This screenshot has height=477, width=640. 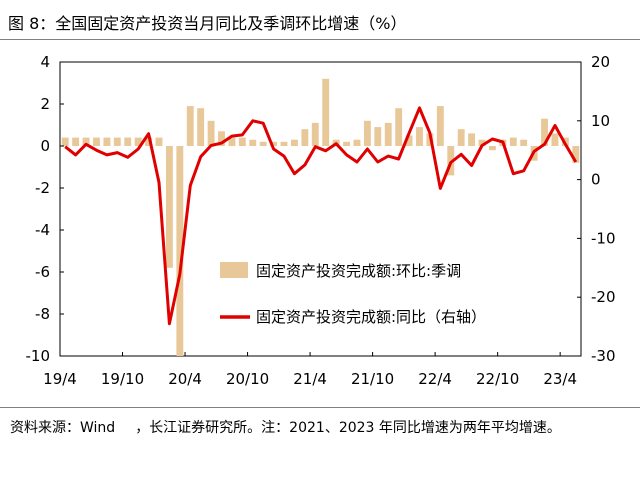 I want to click on left-tick-label: -10, so click(x=38, y=356).